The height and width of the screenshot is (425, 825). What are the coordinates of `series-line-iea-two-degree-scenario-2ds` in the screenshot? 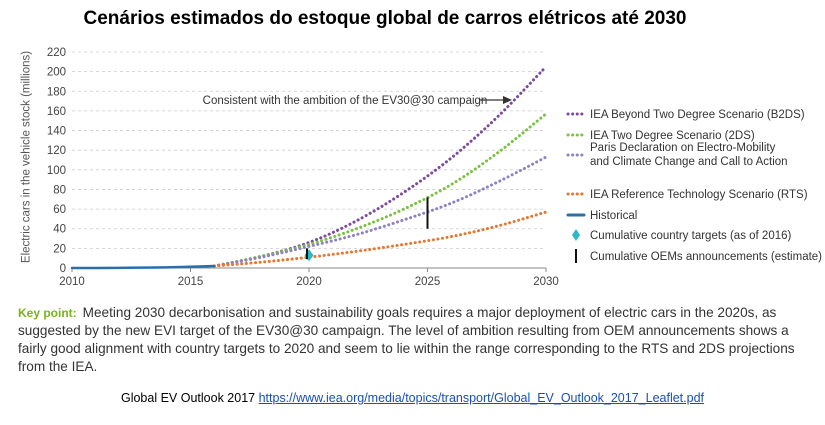 It's located at (380, 190).